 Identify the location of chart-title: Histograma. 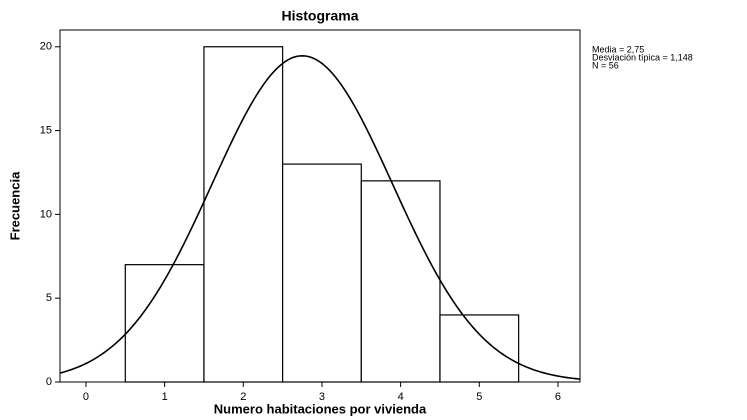
(319, 16).